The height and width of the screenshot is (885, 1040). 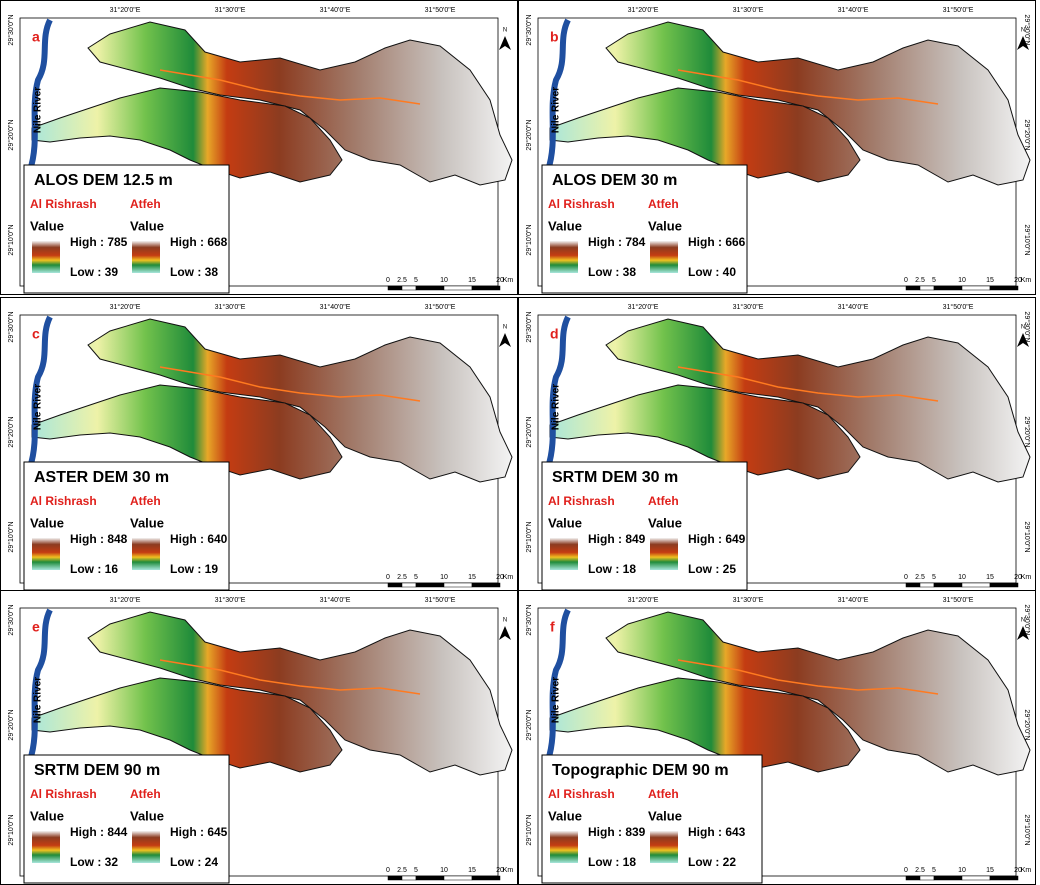 What do you see at coordinates (712, 272) in the screenshot?
I see `low-label: Low : 40` at bounding box center [712, 272].